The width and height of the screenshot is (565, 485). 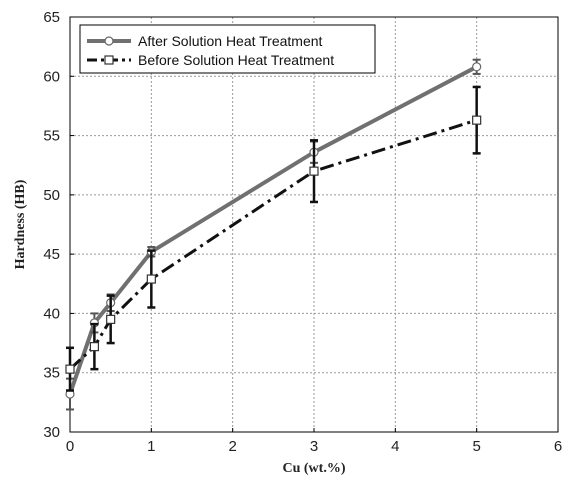 What do you see at coordinates (230, 41) in the screenshot?
I see `legend-label: After Solution Heat Treatment` at bounding box center [230, 41].